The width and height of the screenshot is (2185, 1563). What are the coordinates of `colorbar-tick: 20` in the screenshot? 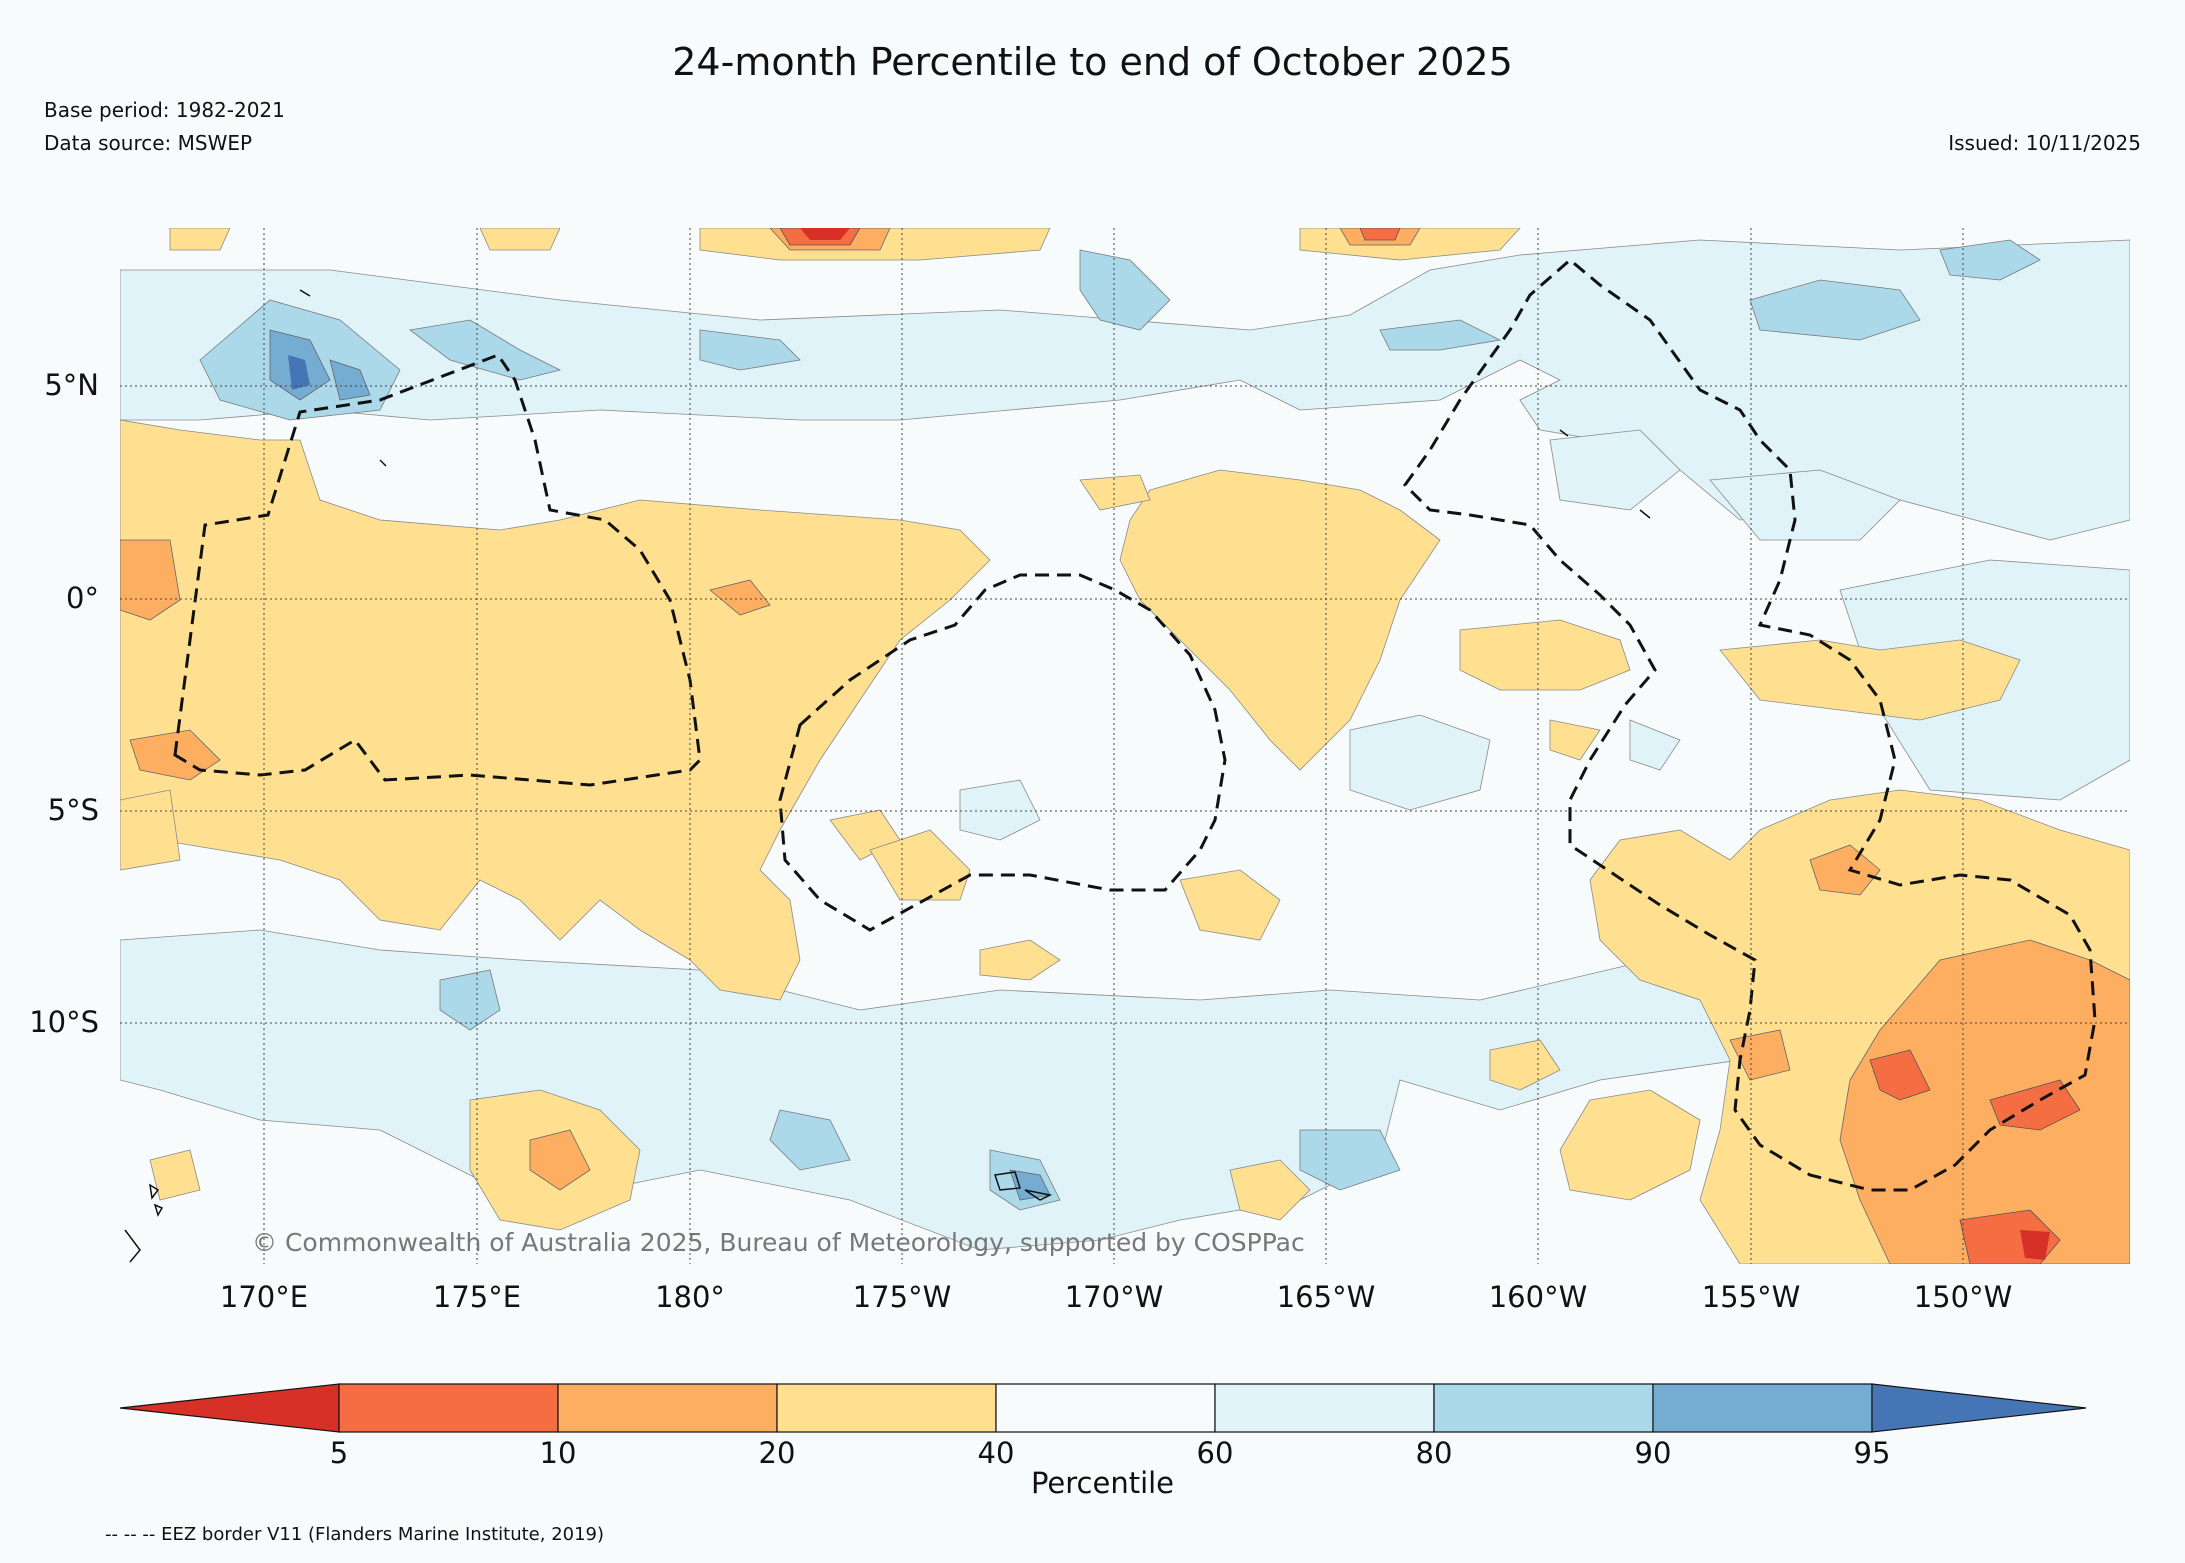 It's located at (777, 1453).